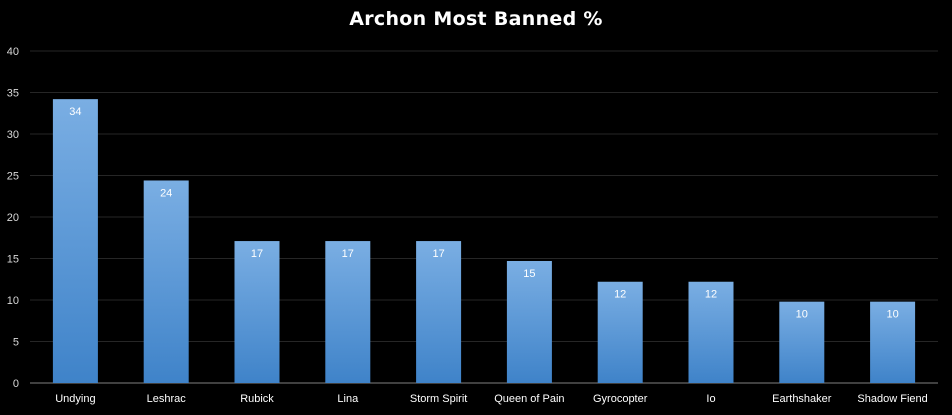  Describe the element at coordinates (257, 399) in the screenshot. I see `x-tick-label: Rubick` at that location.